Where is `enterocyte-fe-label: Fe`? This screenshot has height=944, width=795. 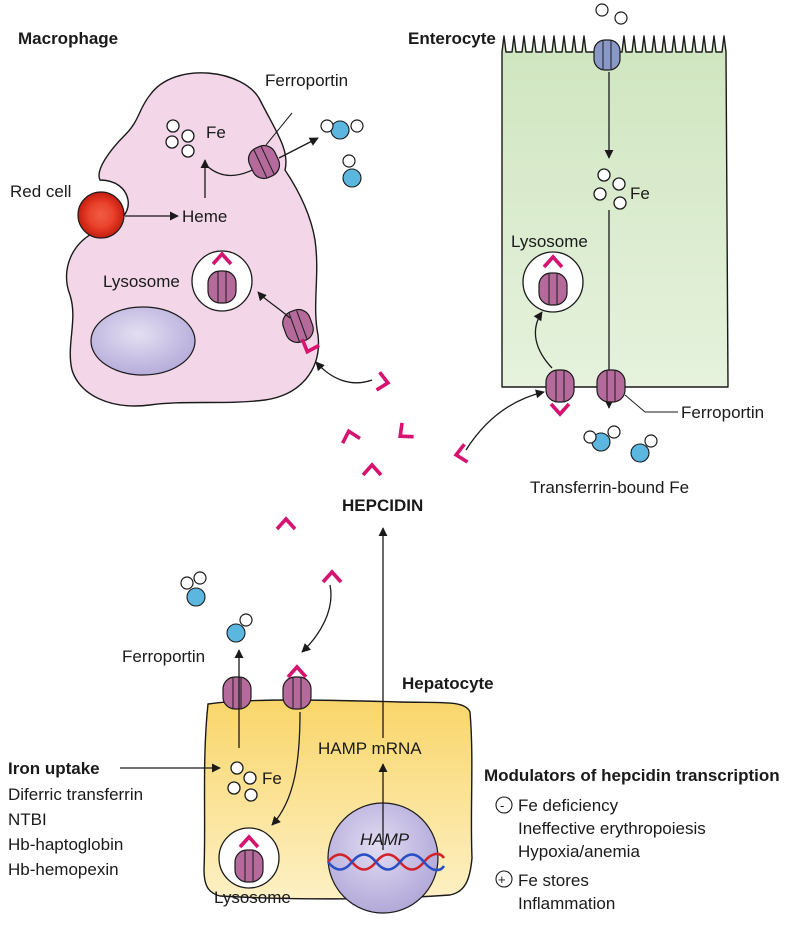 enterocyte-fe-label: Fe is located at coordinates (640, 193).